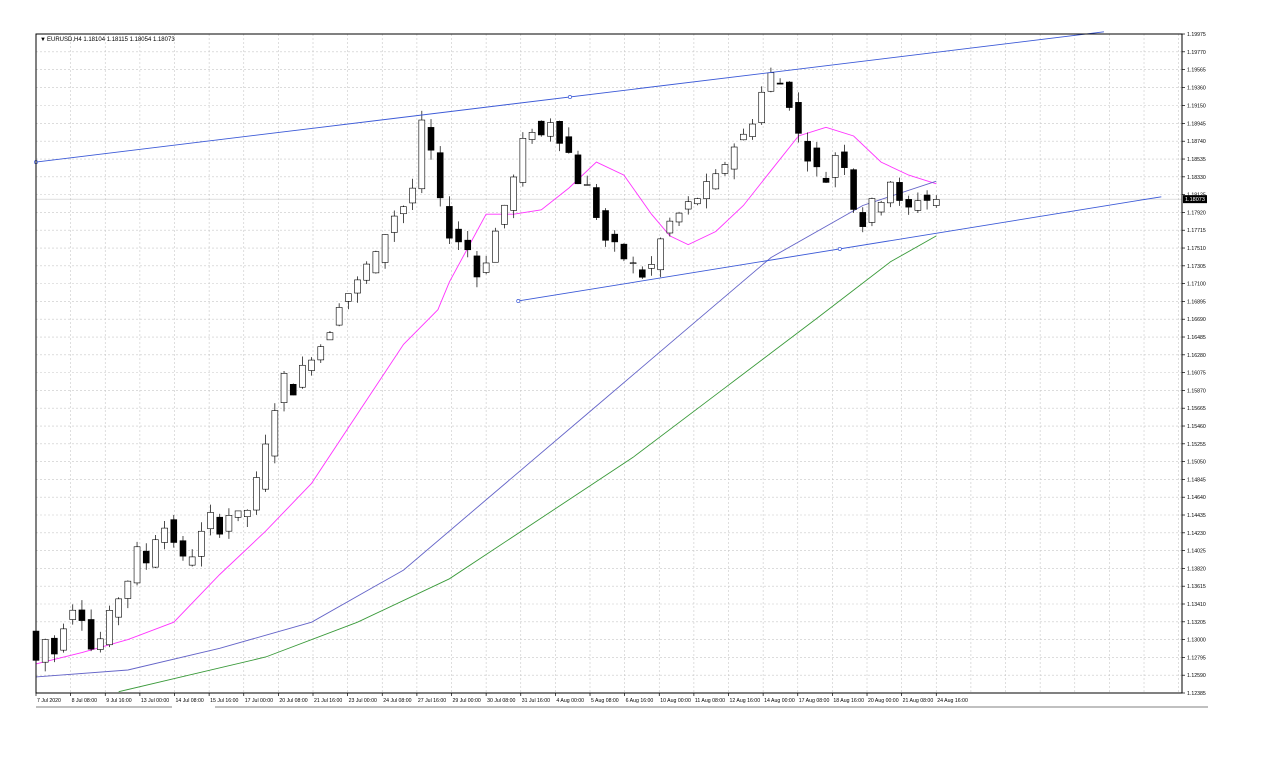 This screenshot has width=1280, height=778. What do you see at coordinates (1196, 498) in the screenshot?
I see `y-tick-label: 1.14640` at bounding box center [1196, 498].